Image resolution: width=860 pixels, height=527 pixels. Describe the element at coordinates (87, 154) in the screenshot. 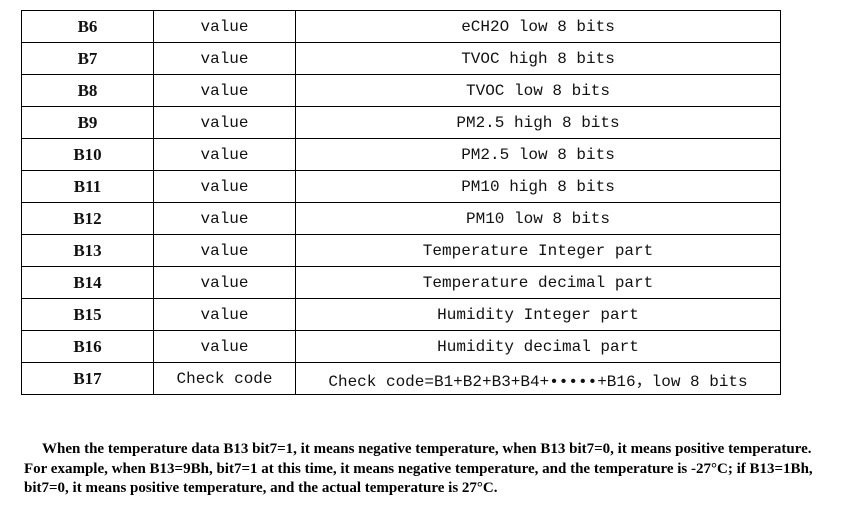

I see `byte-cell: B10` at that location.